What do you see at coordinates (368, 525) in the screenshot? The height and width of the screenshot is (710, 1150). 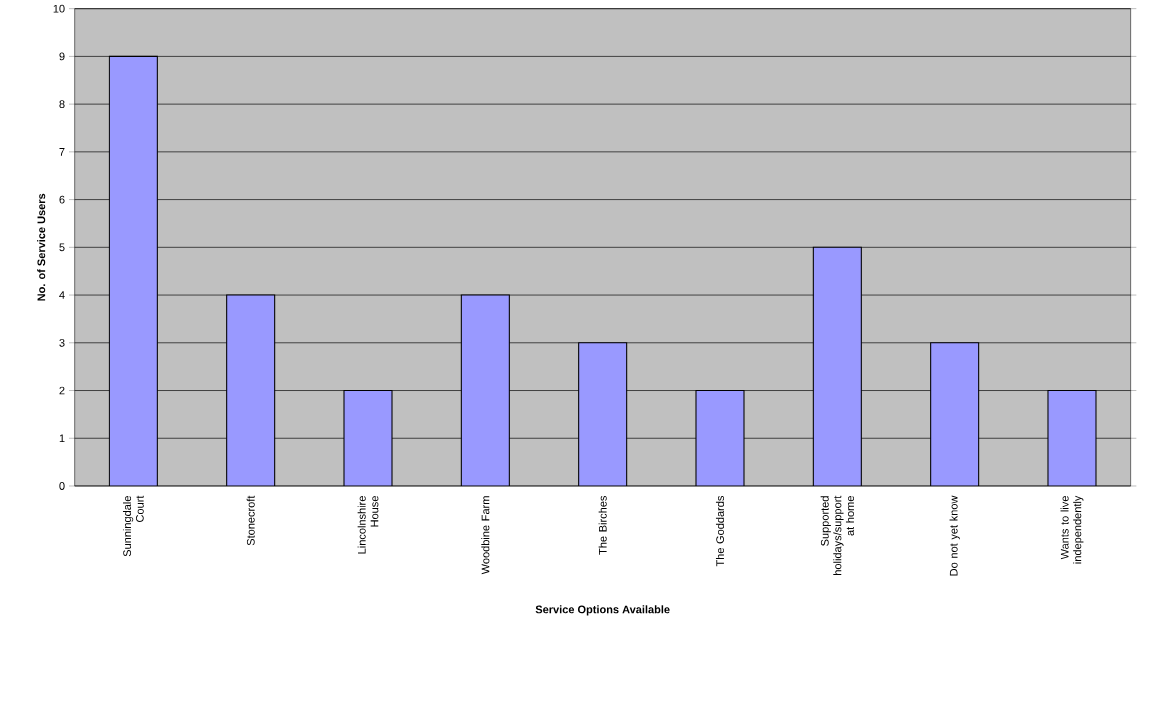 I see `x-tick-label: Lincolnshire House` at bounding box center [368, 525].